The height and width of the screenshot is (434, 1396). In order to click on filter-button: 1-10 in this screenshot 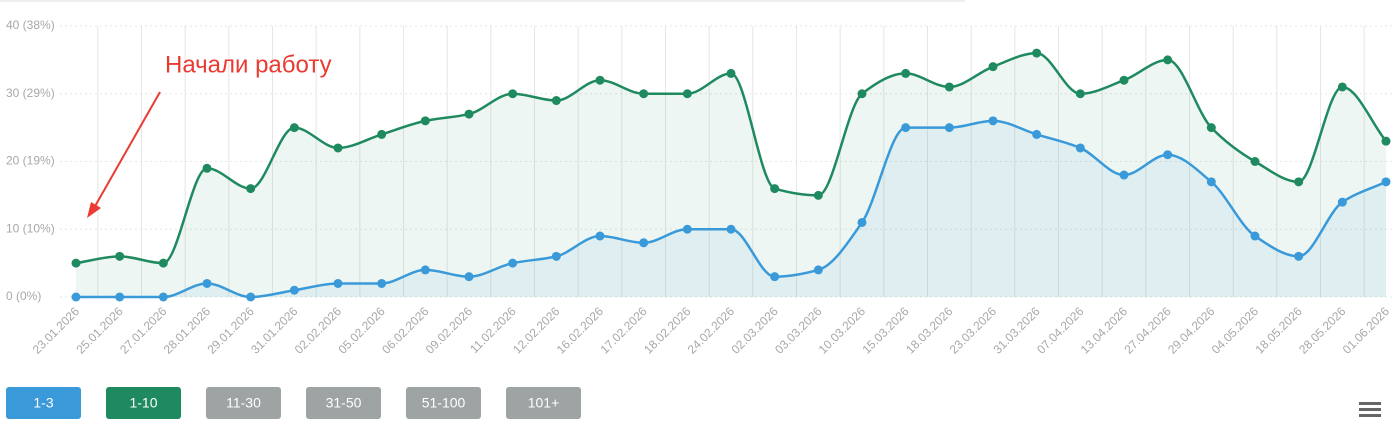, I will do `click(143, 403)`.